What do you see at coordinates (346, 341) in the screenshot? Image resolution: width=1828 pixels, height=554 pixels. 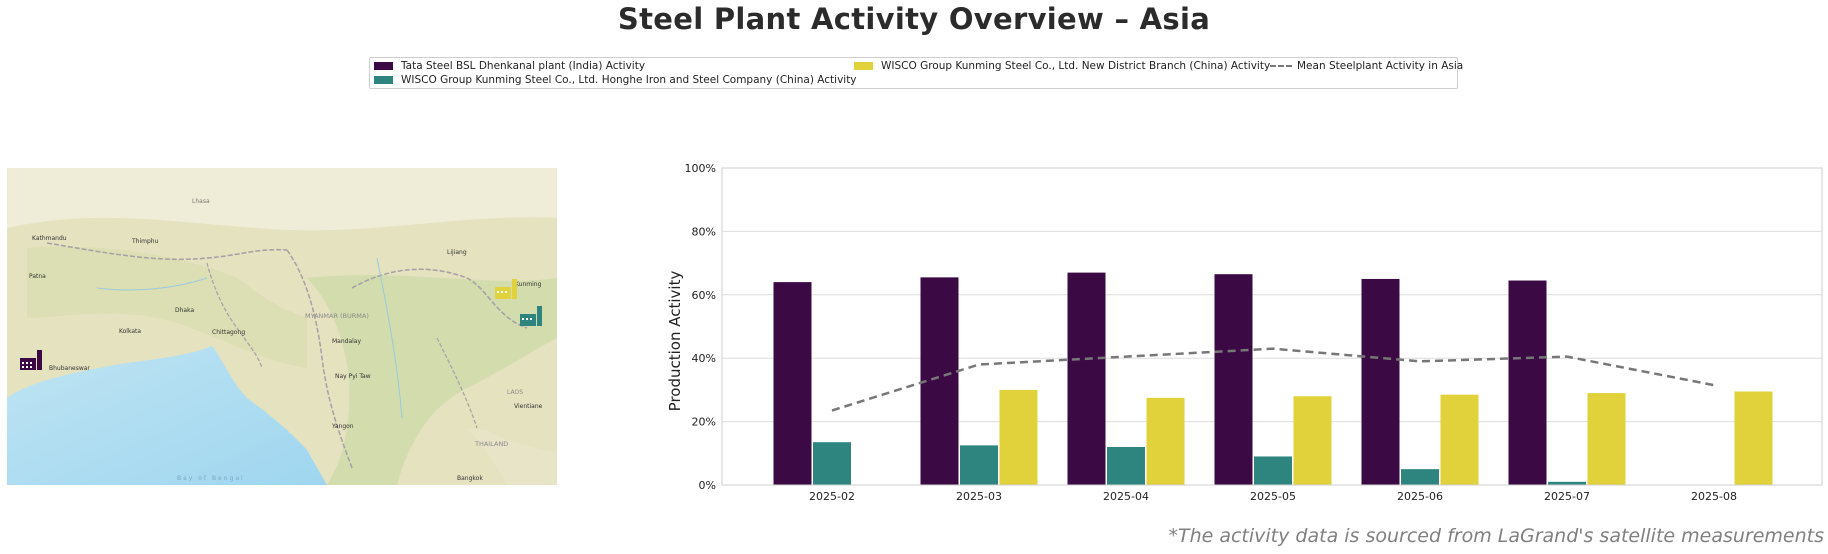 I see `map-label: Mandalay` at bounding box center [346, 341].